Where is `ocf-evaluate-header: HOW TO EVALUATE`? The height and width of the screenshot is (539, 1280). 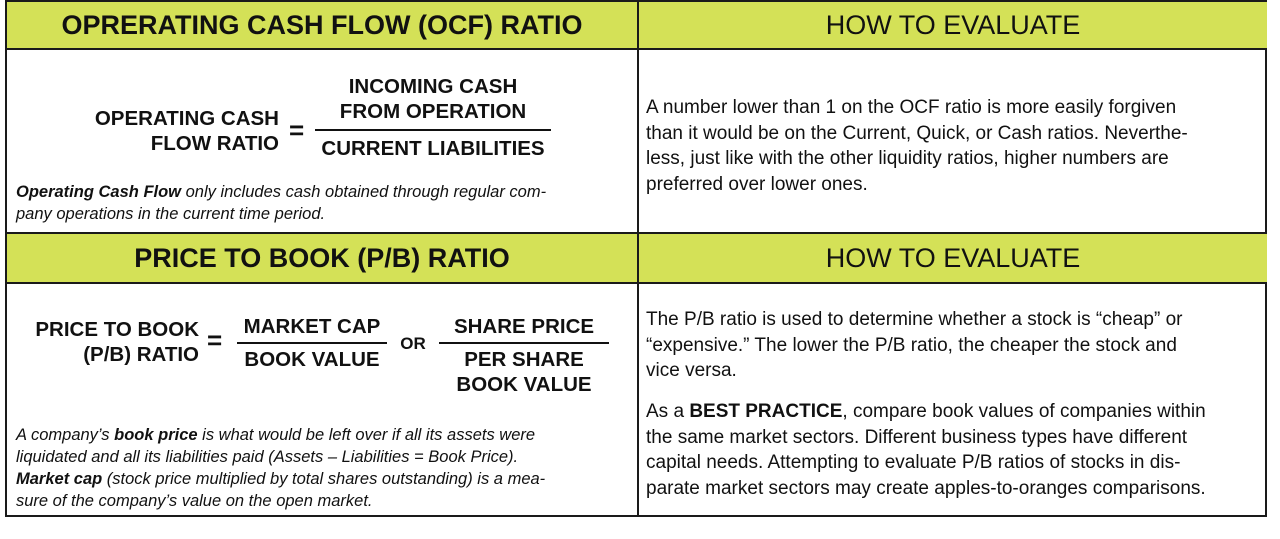 ocf-evaluate-header: HOW TO EVALUATE is located at coordinates (953, 25).